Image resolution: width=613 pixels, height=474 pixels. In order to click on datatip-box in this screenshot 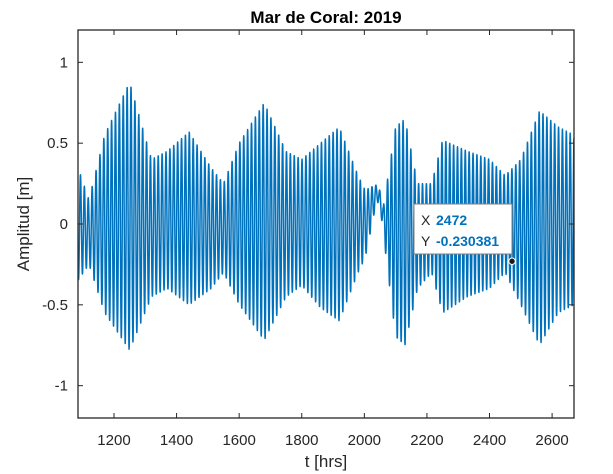, I will do `click(463, 229)`.